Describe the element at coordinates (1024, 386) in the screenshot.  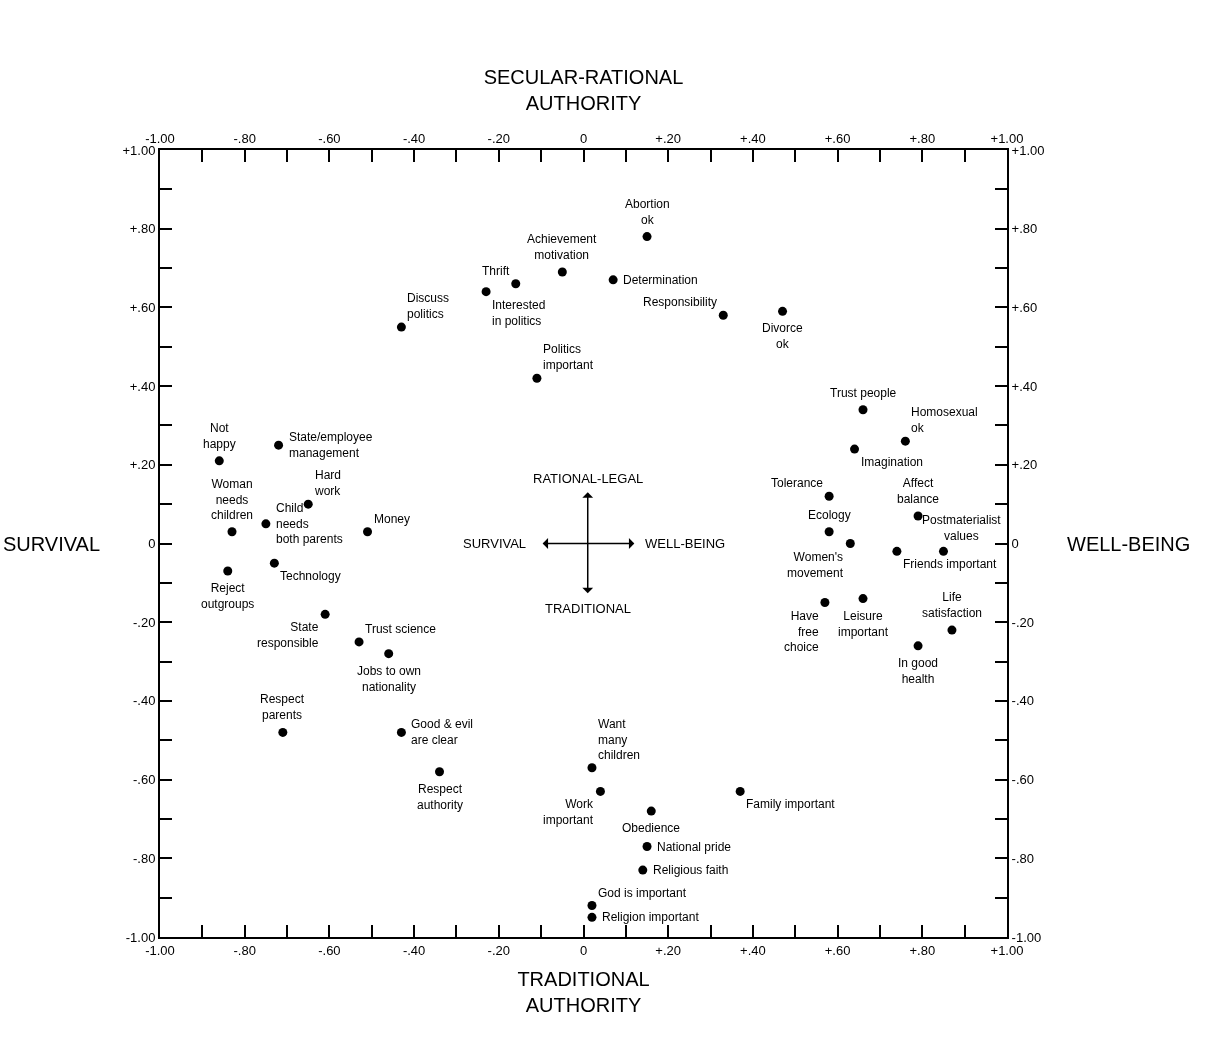
I see `y2-tick-label: +.40` at that location.